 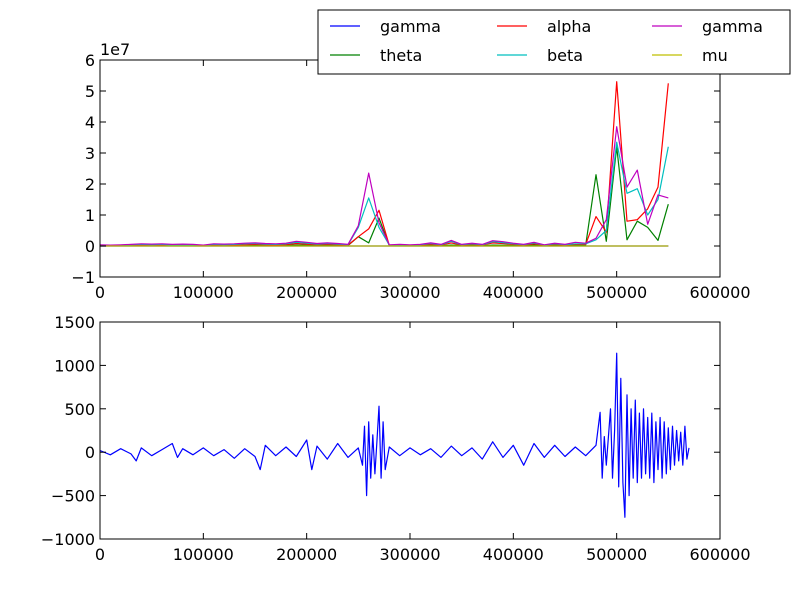 What do you see at coordinates (90, 215) in the screenshot?
I see `y-tick-label: 1` at bounding box center [90, 215].